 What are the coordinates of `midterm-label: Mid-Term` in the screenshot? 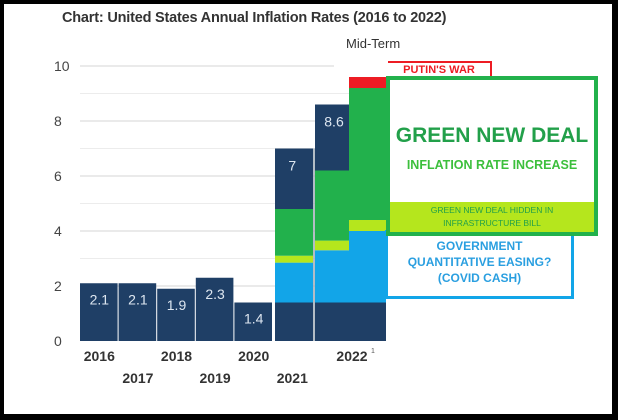 It's located at (373, 43).